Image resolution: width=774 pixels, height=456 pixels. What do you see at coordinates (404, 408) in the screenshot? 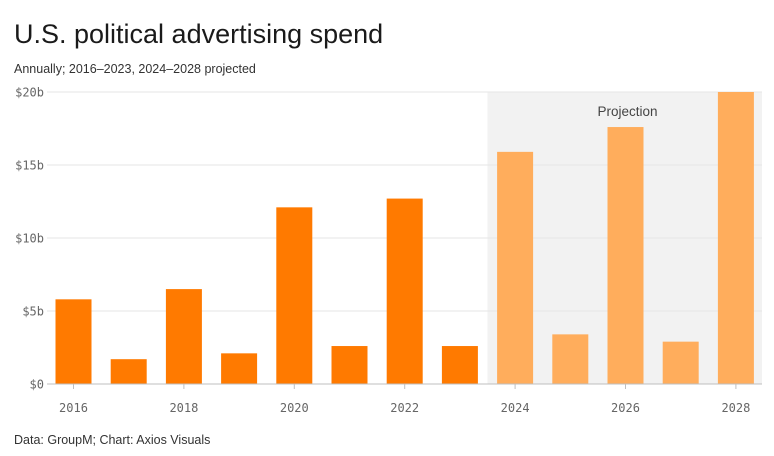
I see `x-tick-label: 2022` at bounding box center [404, 408].